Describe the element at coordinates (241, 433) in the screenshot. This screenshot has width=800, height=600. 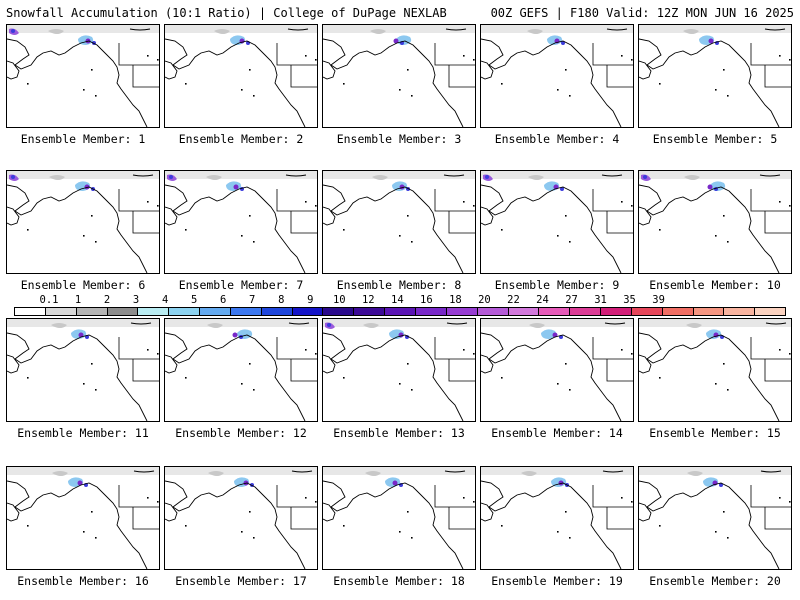
I see `ensemble-member-label: Ensemble Member: 12` at that location.